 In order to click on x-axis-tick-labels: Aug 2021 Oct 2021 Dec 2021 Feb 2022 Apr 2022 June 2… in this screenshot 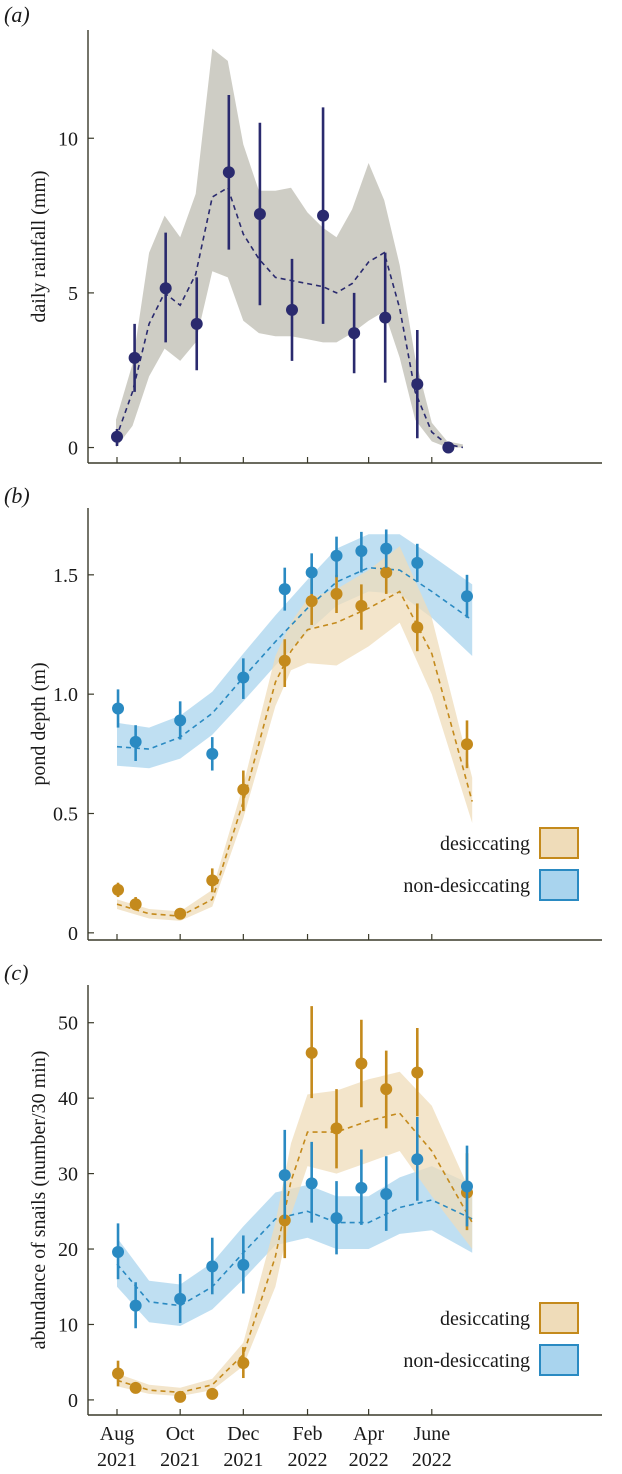, I will do `click(274, 1447)`.